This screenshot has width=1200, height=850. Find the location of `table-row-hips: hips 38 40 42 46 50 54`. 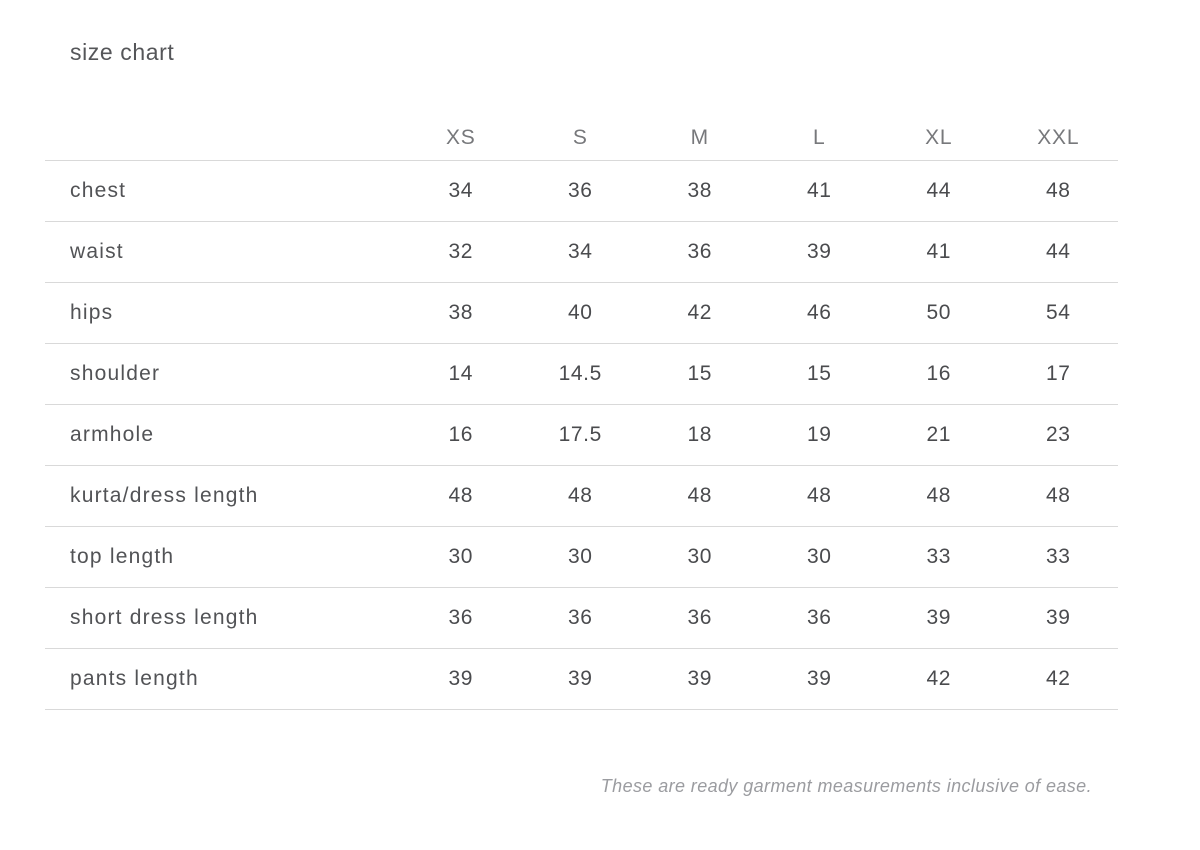

table-row-hips: hips 38 40 42 46 50 54 is located at coordinates (581, 313).